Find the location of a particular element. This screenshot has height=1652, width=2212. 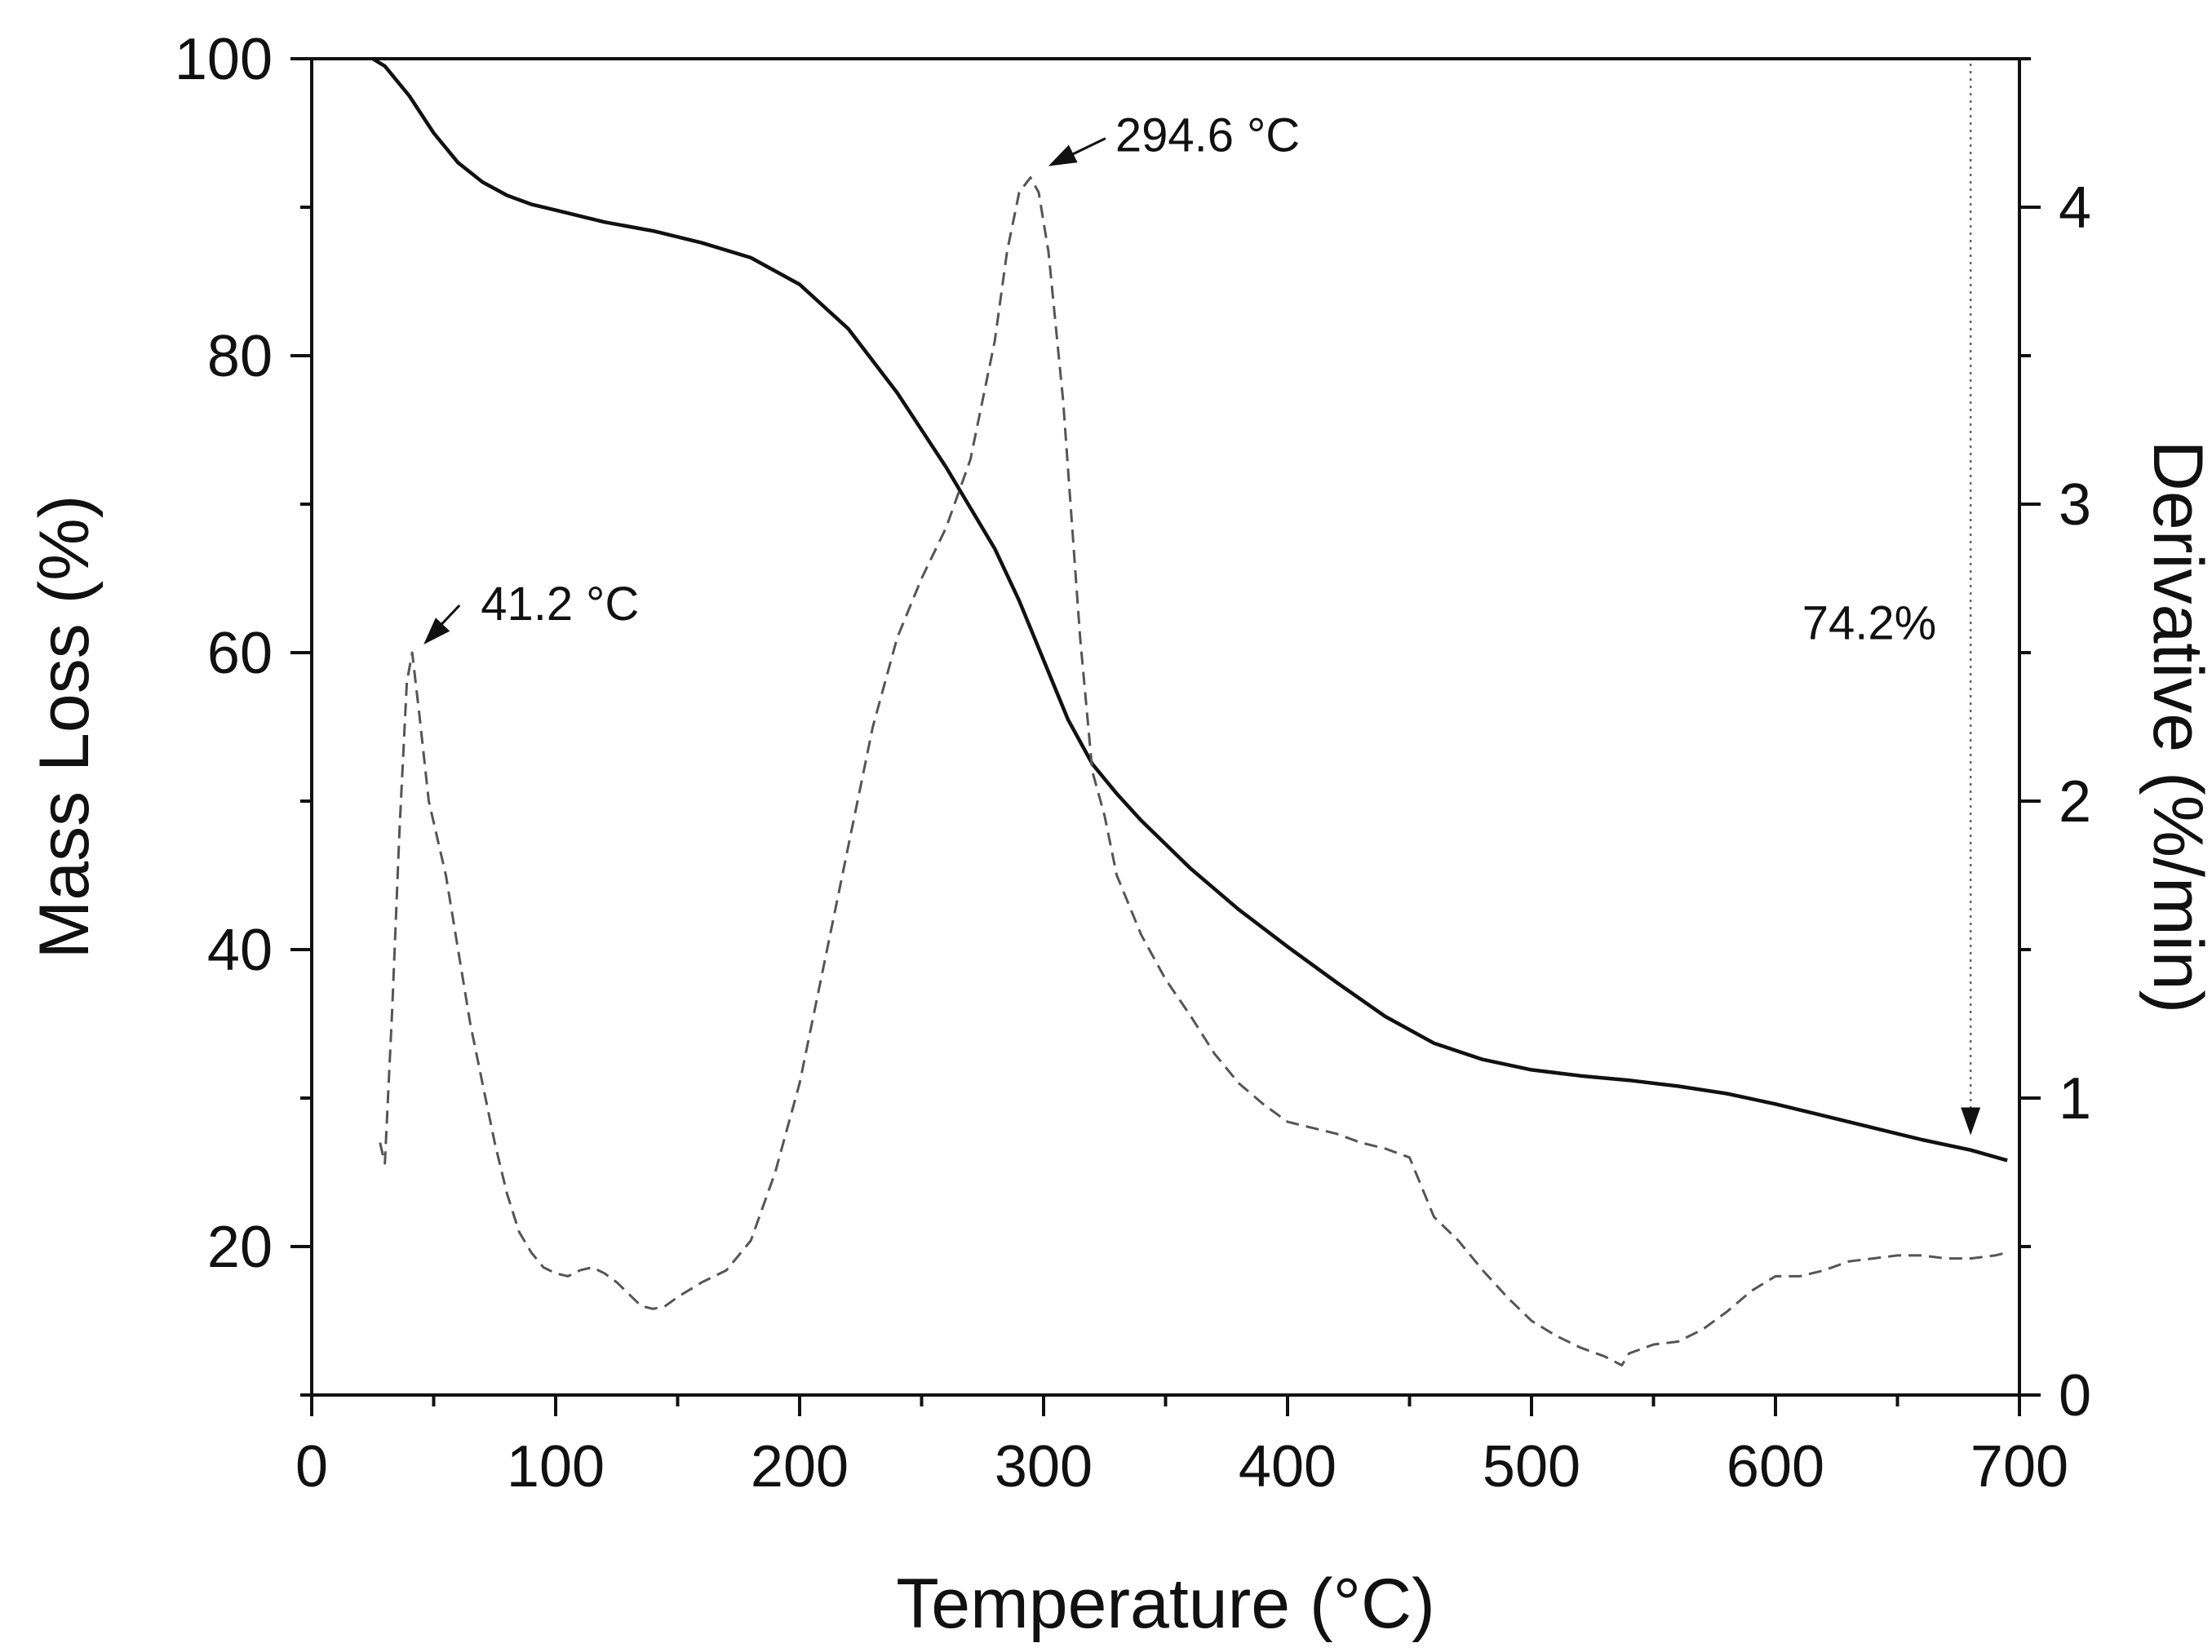

y-axis-title: Mass Loss (%) is located at coordinates (64, 727).